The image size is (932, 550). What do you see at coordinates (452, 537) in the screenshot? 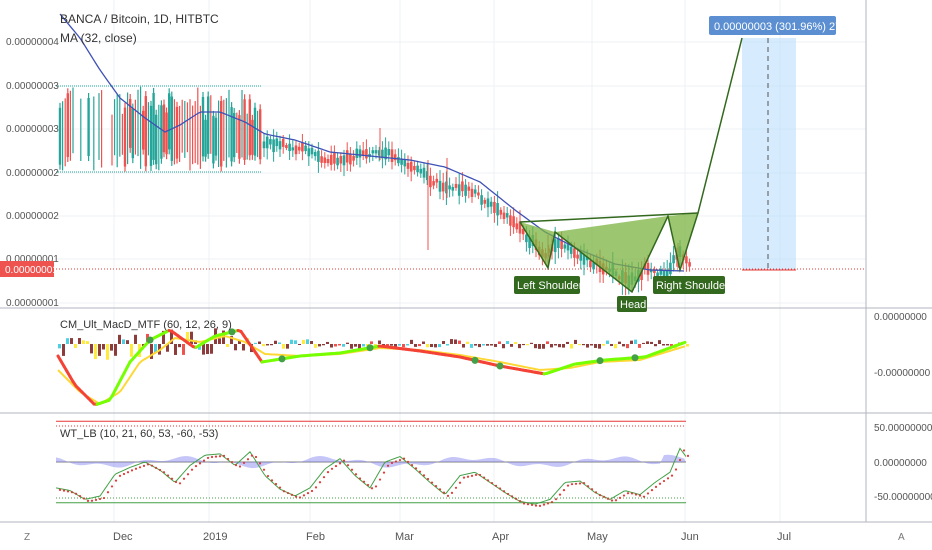
I see `time-axis: Dec 2019 Feb Mar Apr May Jun Jul` at bounding box center [452, 537].